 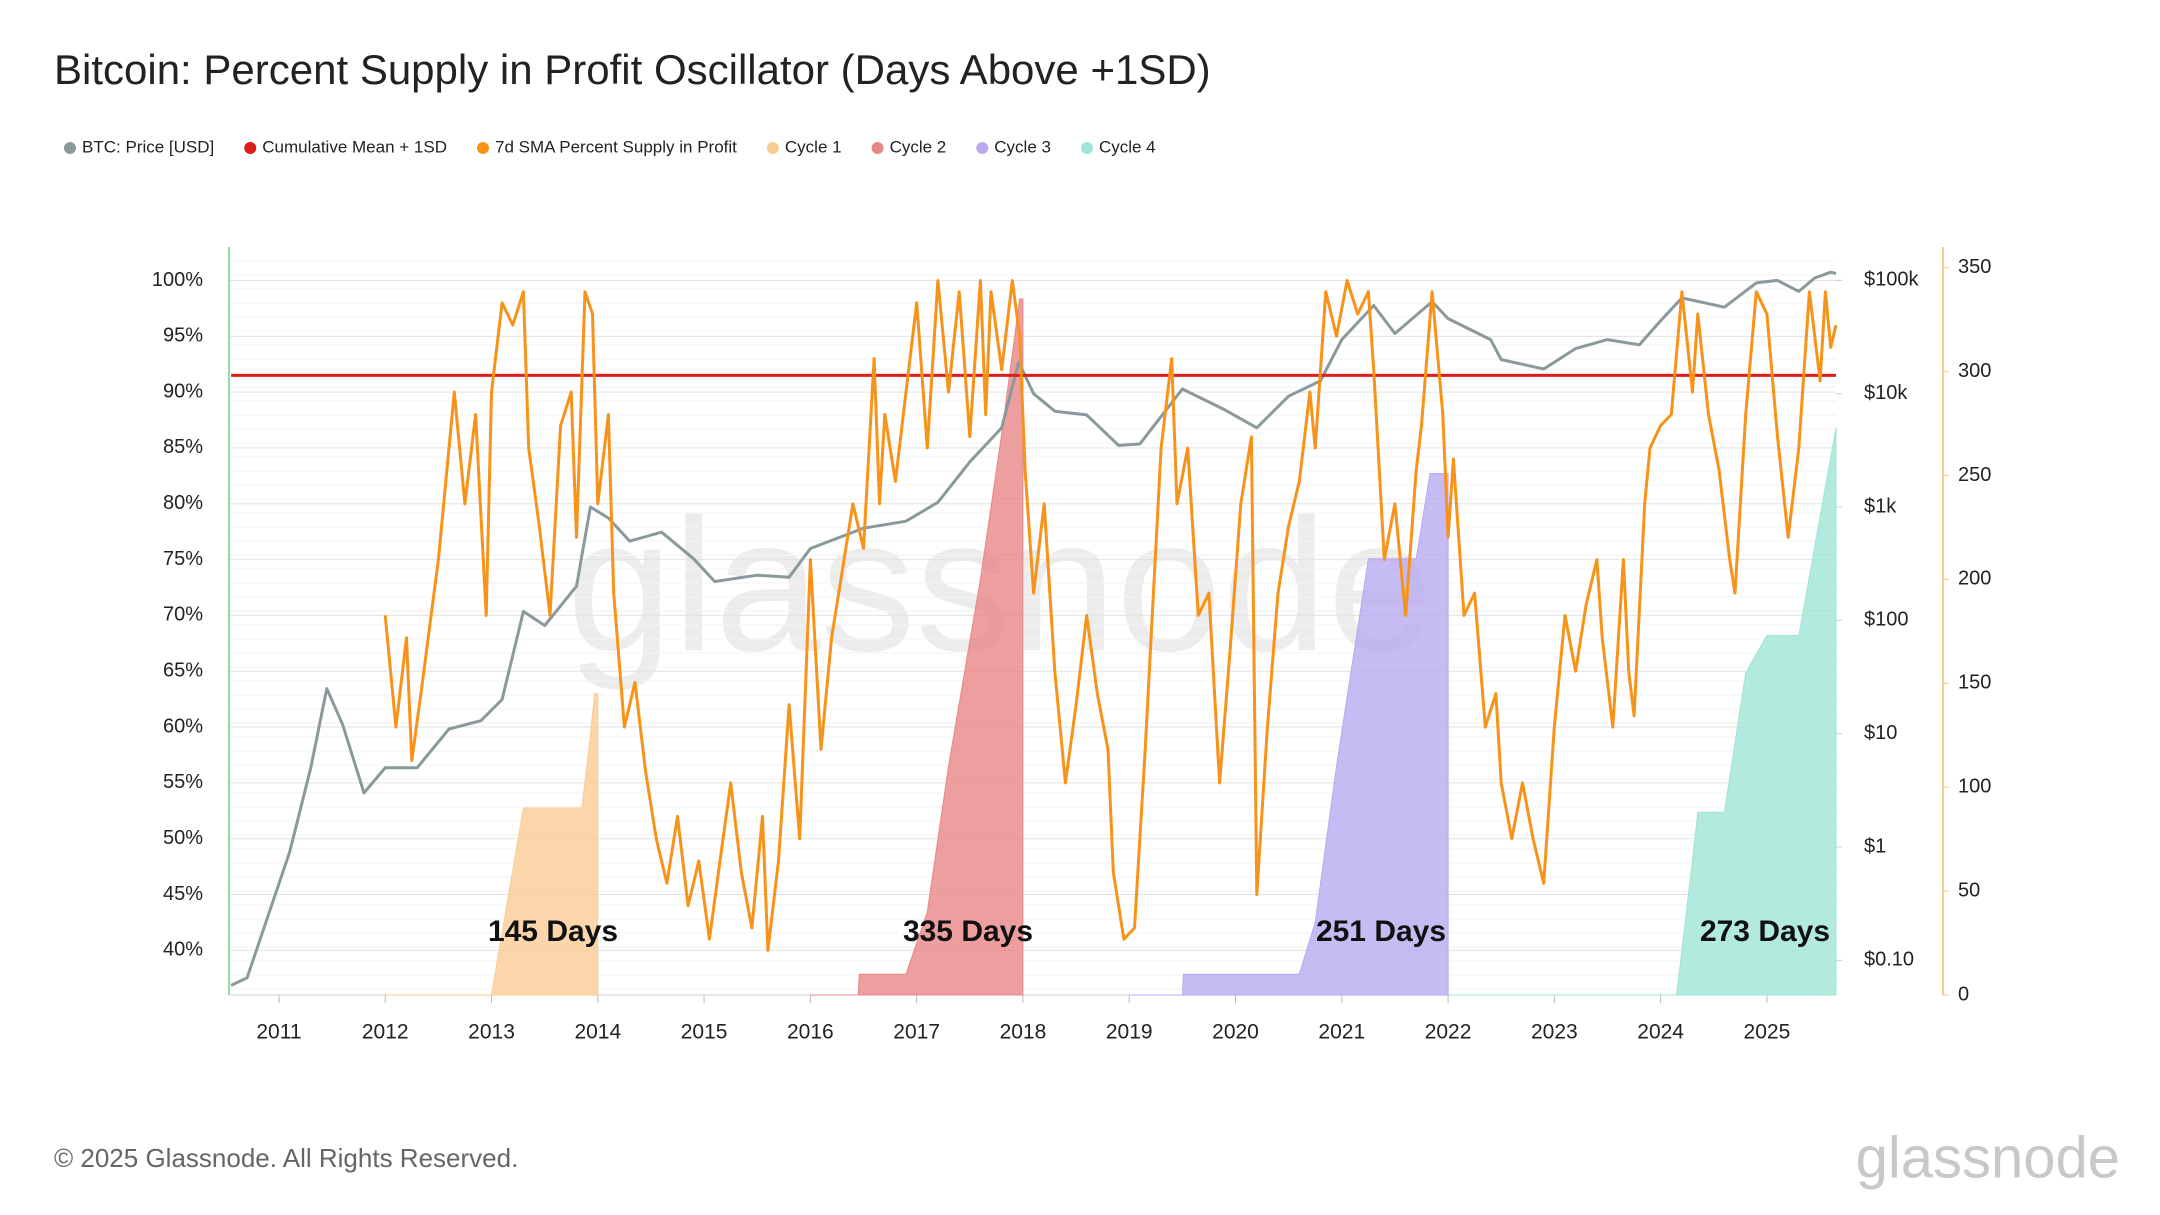 I want to click on legend-label: Cycle 1, so click(x=813, y=146).